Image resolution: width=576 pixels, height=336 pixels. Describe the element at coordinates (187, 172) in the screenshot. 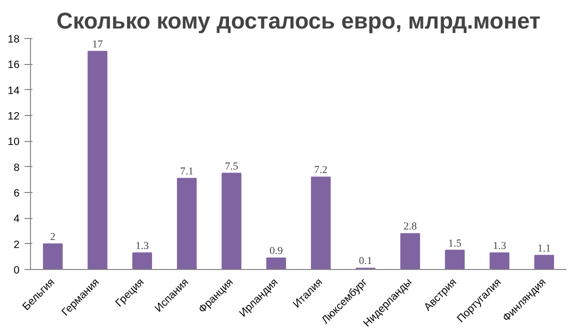

I see `data-label: 7.1` at that location.